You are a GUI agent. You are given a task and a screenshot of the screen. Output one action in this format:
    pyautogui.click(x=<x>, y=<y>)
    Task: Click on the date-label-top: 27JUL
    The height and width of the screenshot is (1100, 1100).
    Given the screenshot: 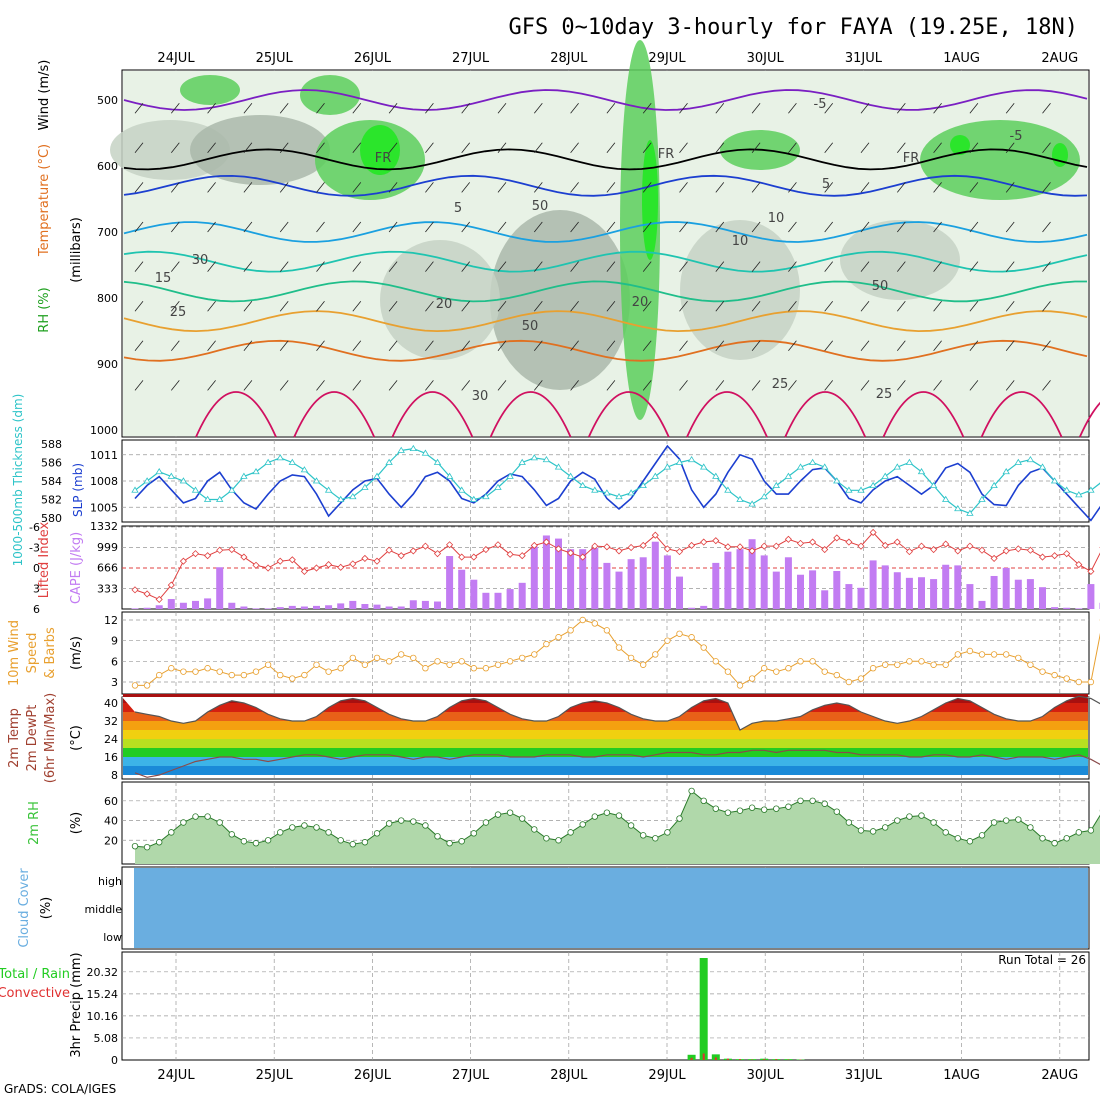 What is the action you would take?
    pyautogui.click(x=471, y=58)
    